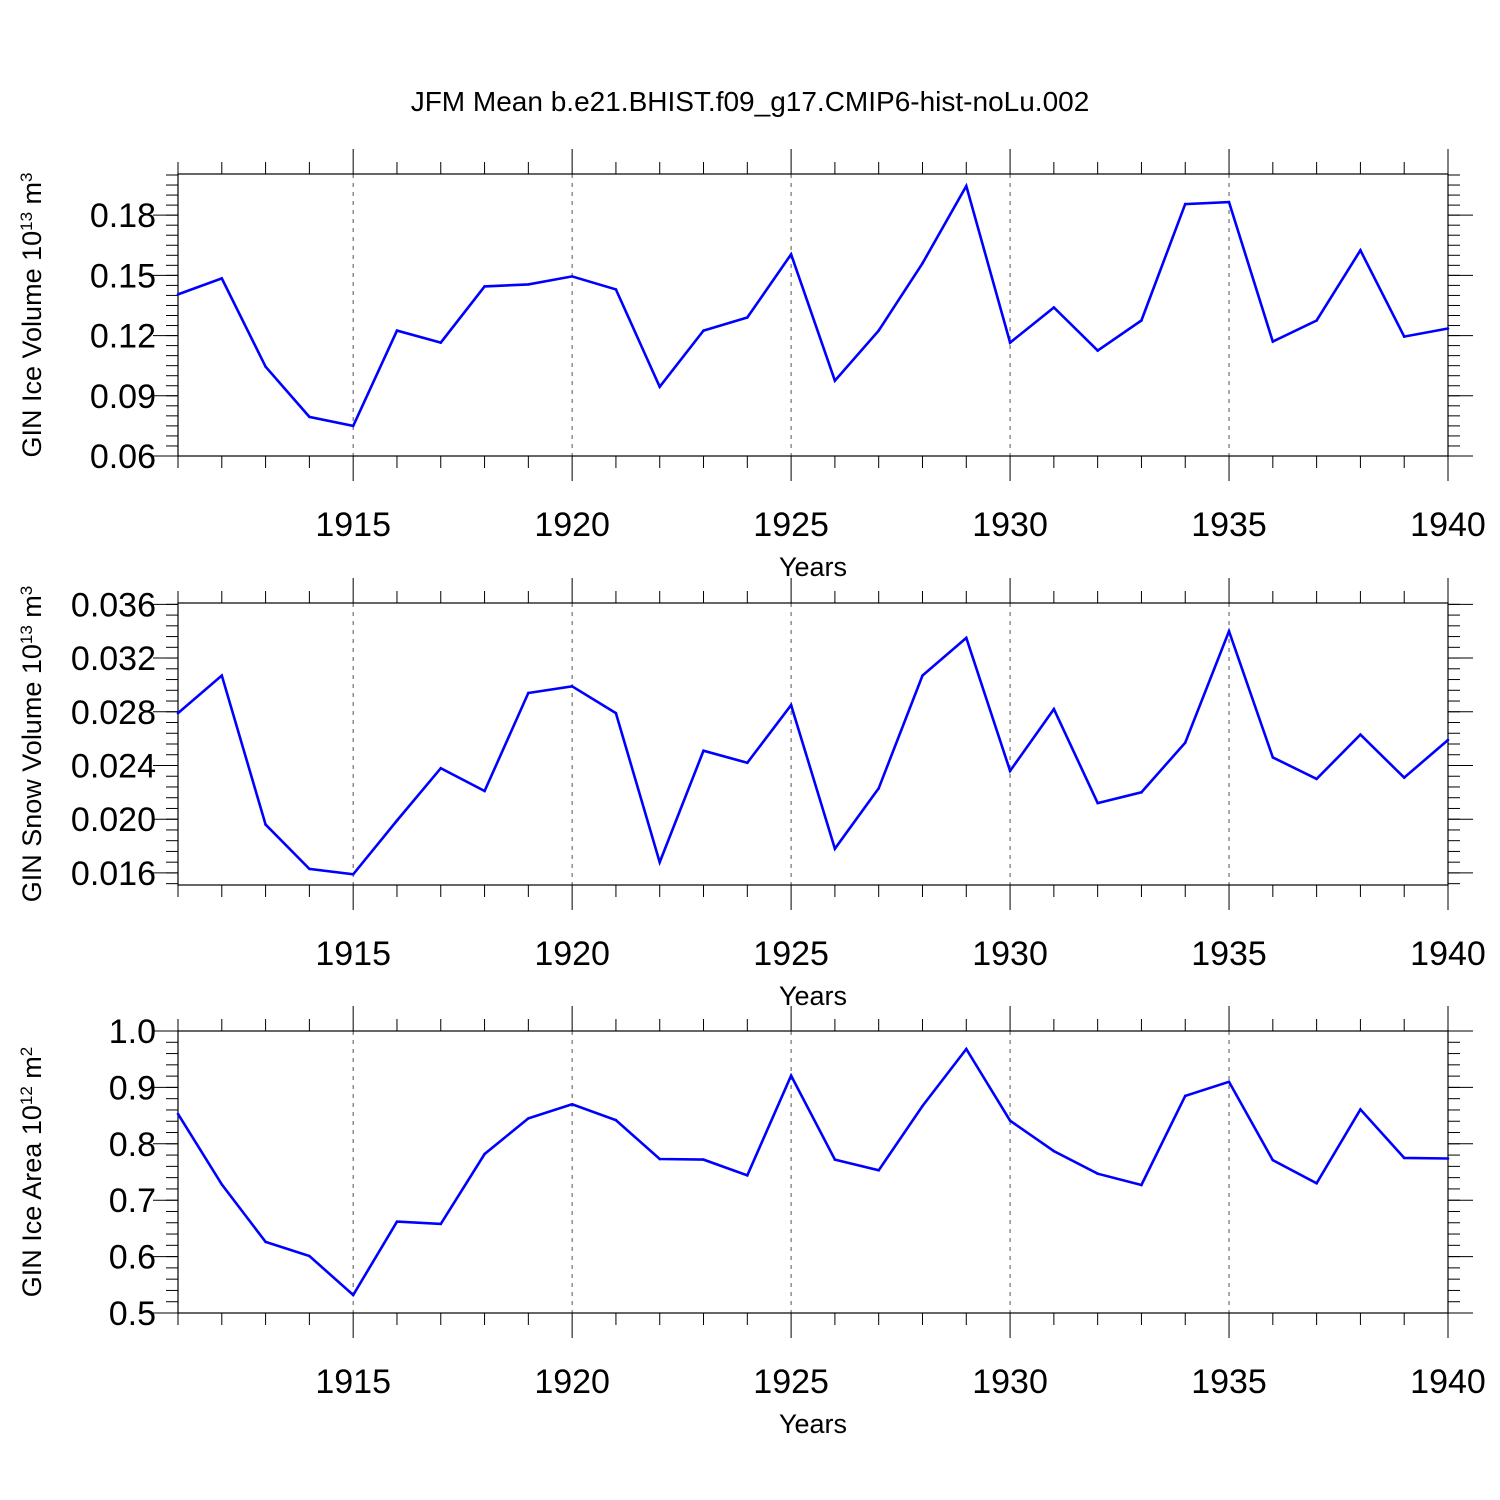 This screenshot has width=1500, height=1500. Describe the element at coordinates (1273, 757) in the screenshot. I see `data-point-1936` at that location.